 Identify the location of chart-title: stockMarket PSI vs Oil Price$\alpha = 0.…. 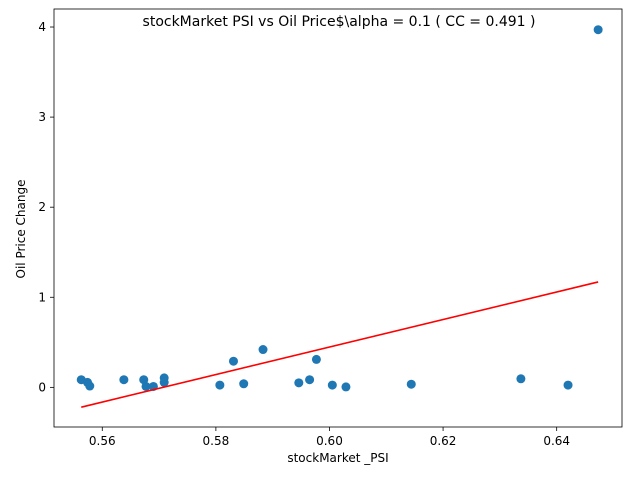
(339, 22).